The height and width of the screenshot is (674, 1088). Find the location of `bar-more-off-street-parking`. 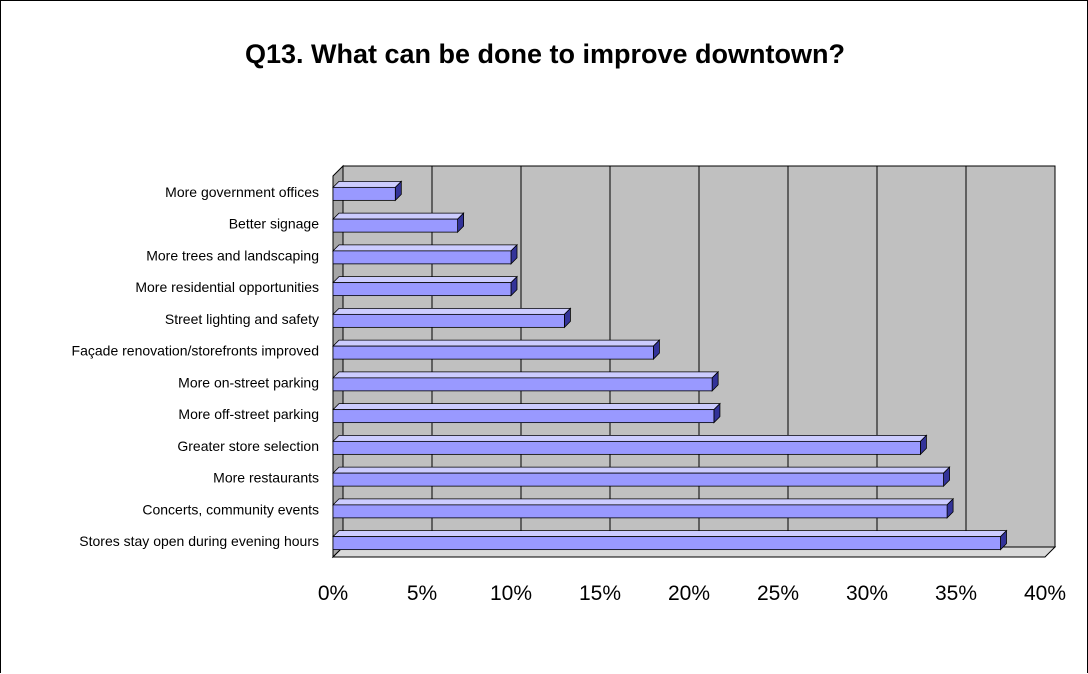

bar-more-off-street-parking is located at coordinates (526, 413).